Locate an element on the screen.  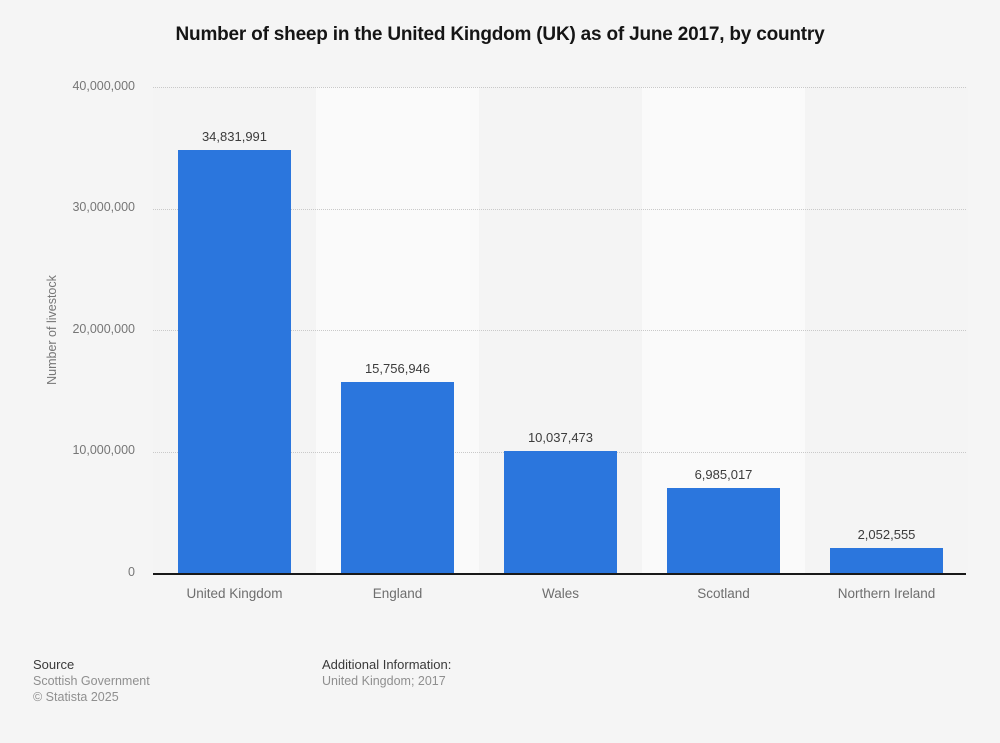
y-tick-label-0: 0 is located at coordinates (131, 571).